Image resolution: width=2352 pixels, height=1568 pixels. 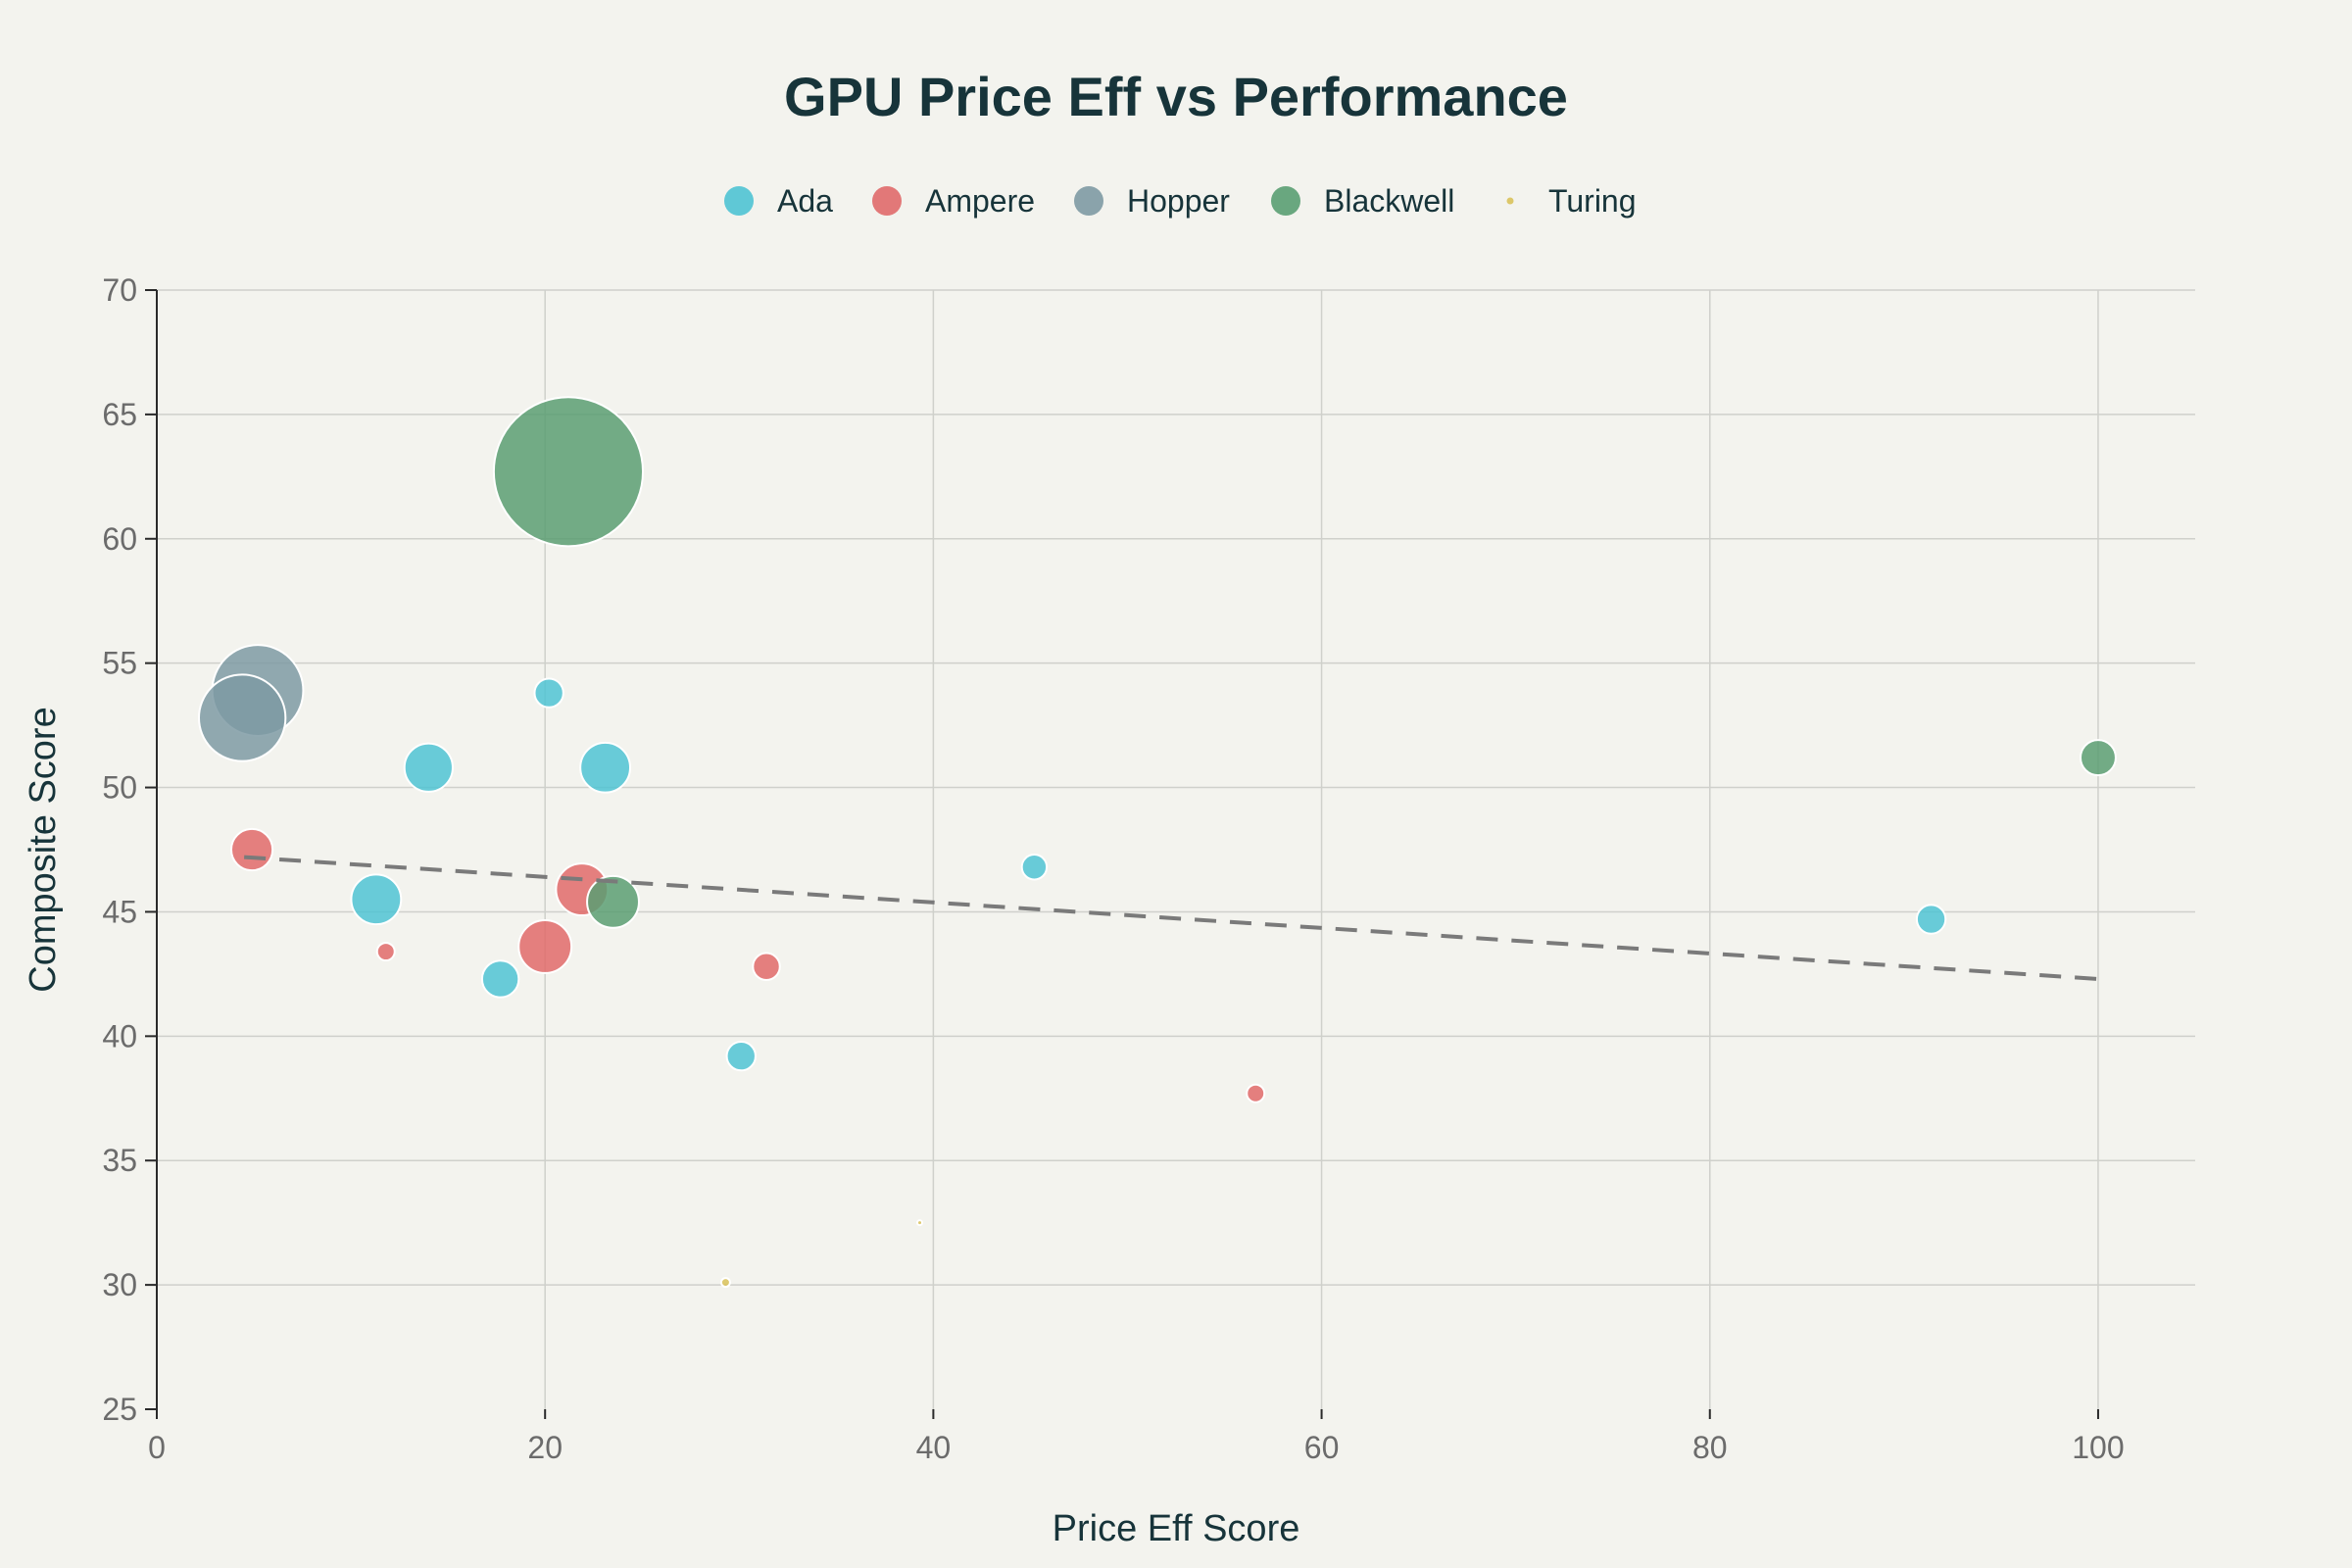 I want to click on legend-item-ada: Ada, so click(x=778, y=201).